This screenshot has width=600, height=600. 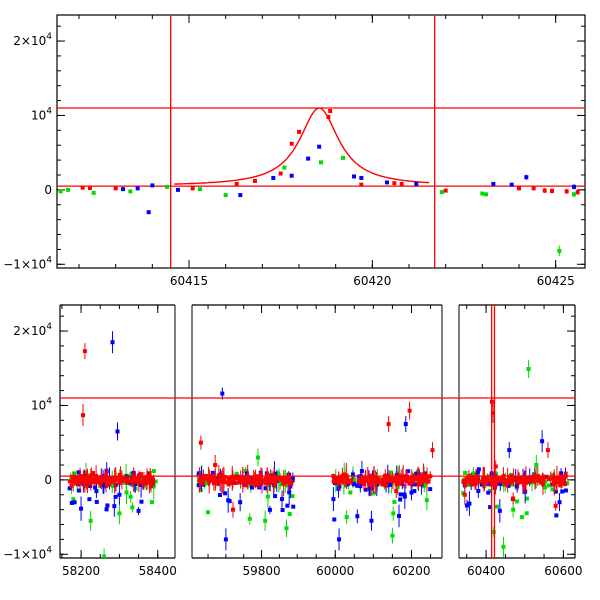 I want to click on x-tick-label: 60400, so click(x=486, y=571).